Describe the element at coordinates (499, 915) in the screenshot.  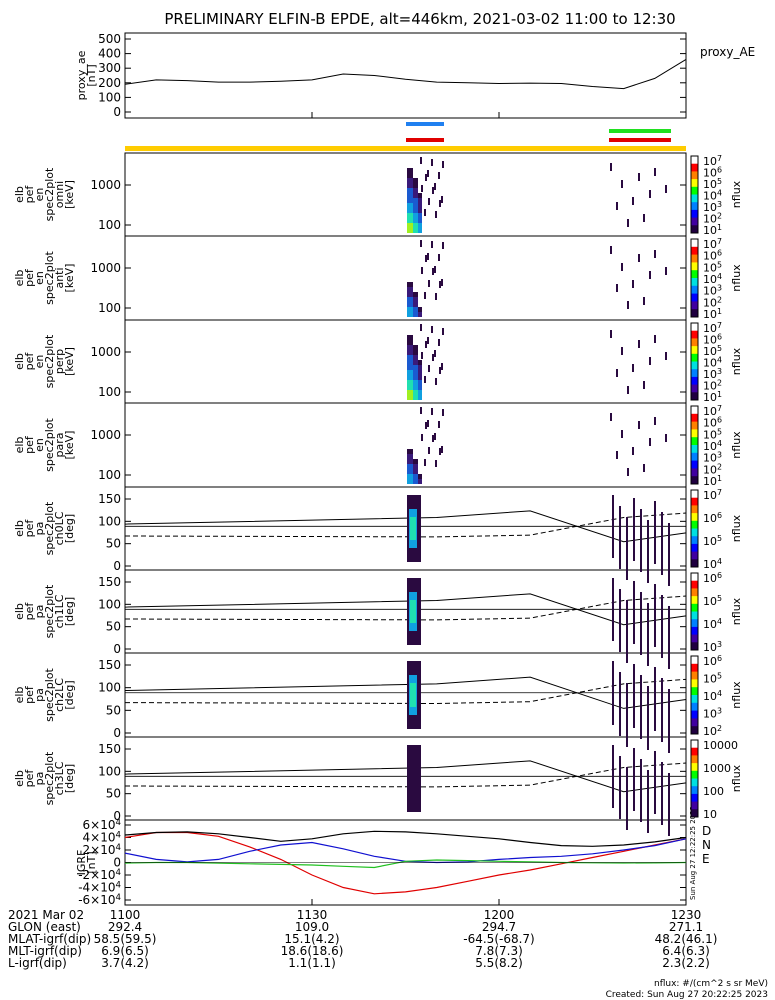
I see `footer-value: 1200` at that location.